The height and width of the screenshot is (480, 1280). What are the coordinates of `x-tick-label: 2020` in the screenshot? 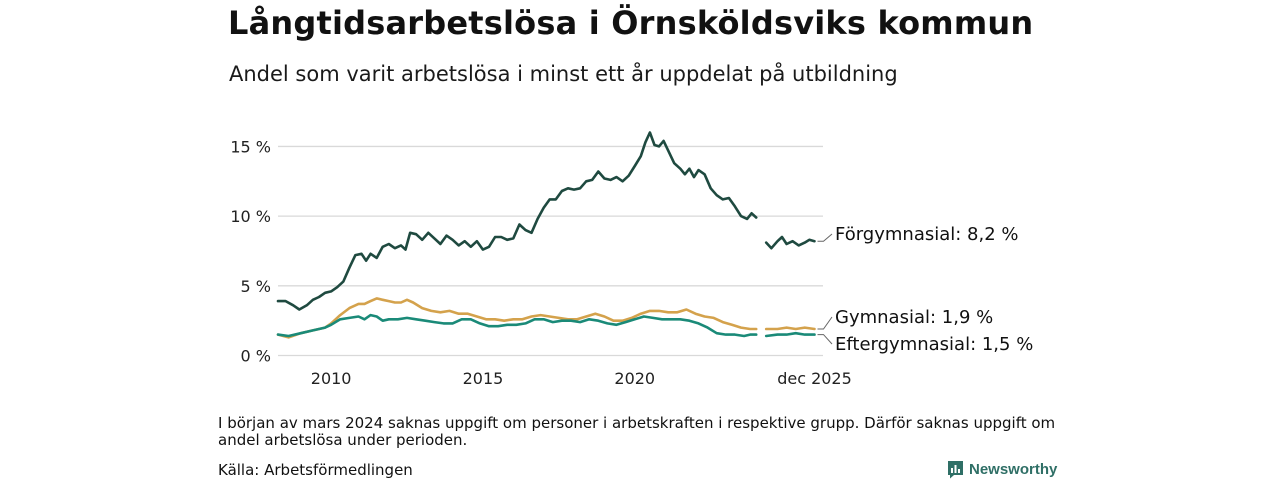 It's located at (634, 378).